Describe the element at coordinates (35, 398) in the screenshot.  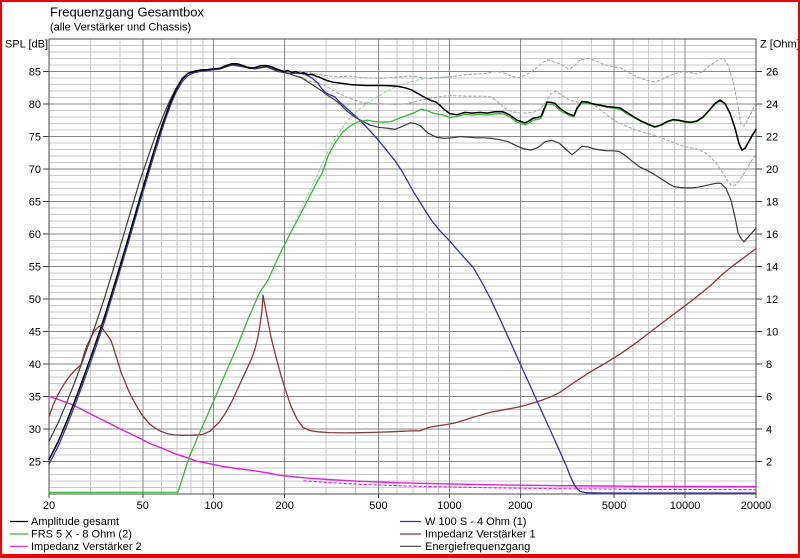
I see `svg-text: 35` at that location.